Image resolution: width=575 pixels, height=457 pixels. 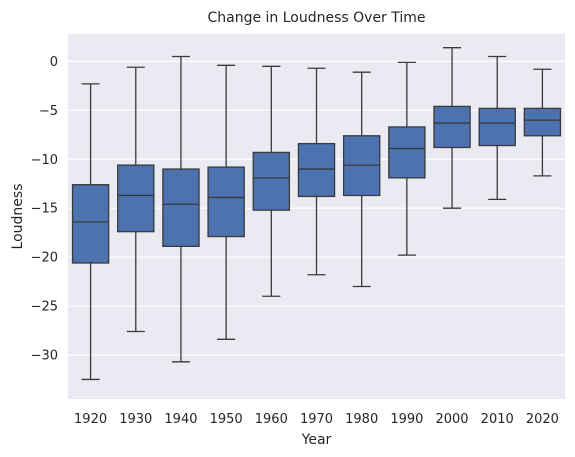 What do you see at coordinates (90, 419) in the screenshot?
I see `x-tick-label: 1920` at bounding box center [90, 419].